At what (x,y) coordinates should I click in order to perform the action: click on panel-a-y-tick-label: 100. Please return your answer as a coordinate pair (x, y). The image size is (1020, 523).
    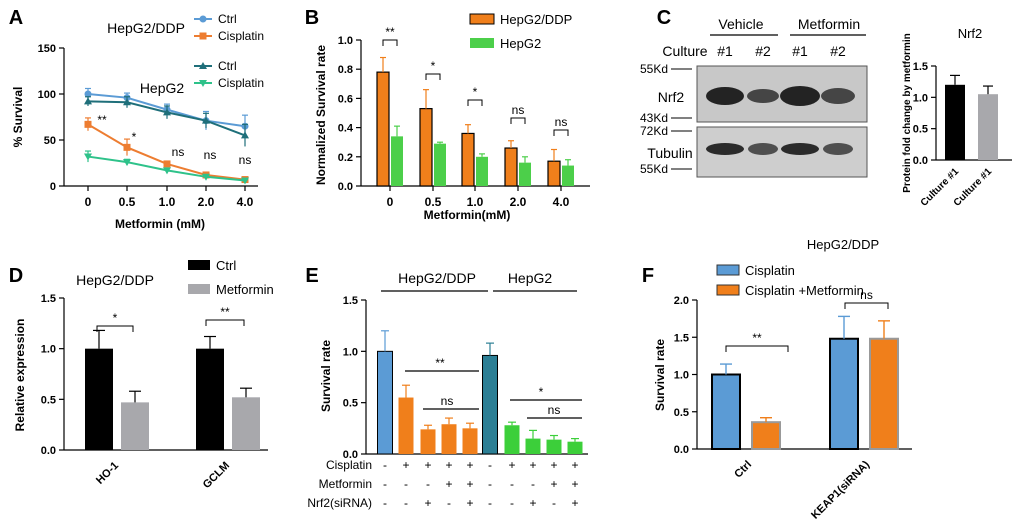
    Looking at the image, I should click on (47, 95).